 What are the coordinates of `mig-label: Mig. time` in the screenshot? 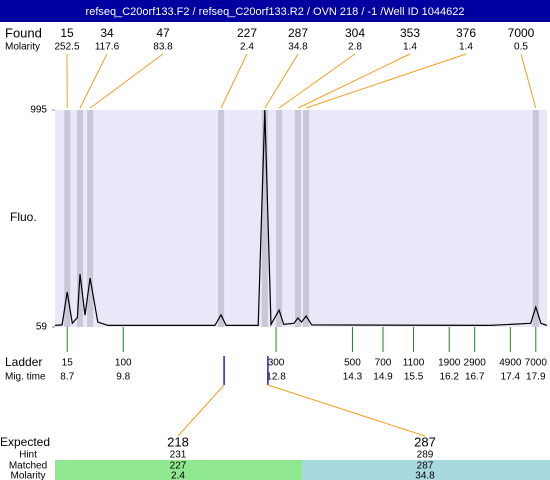 It's located at (25, 377).